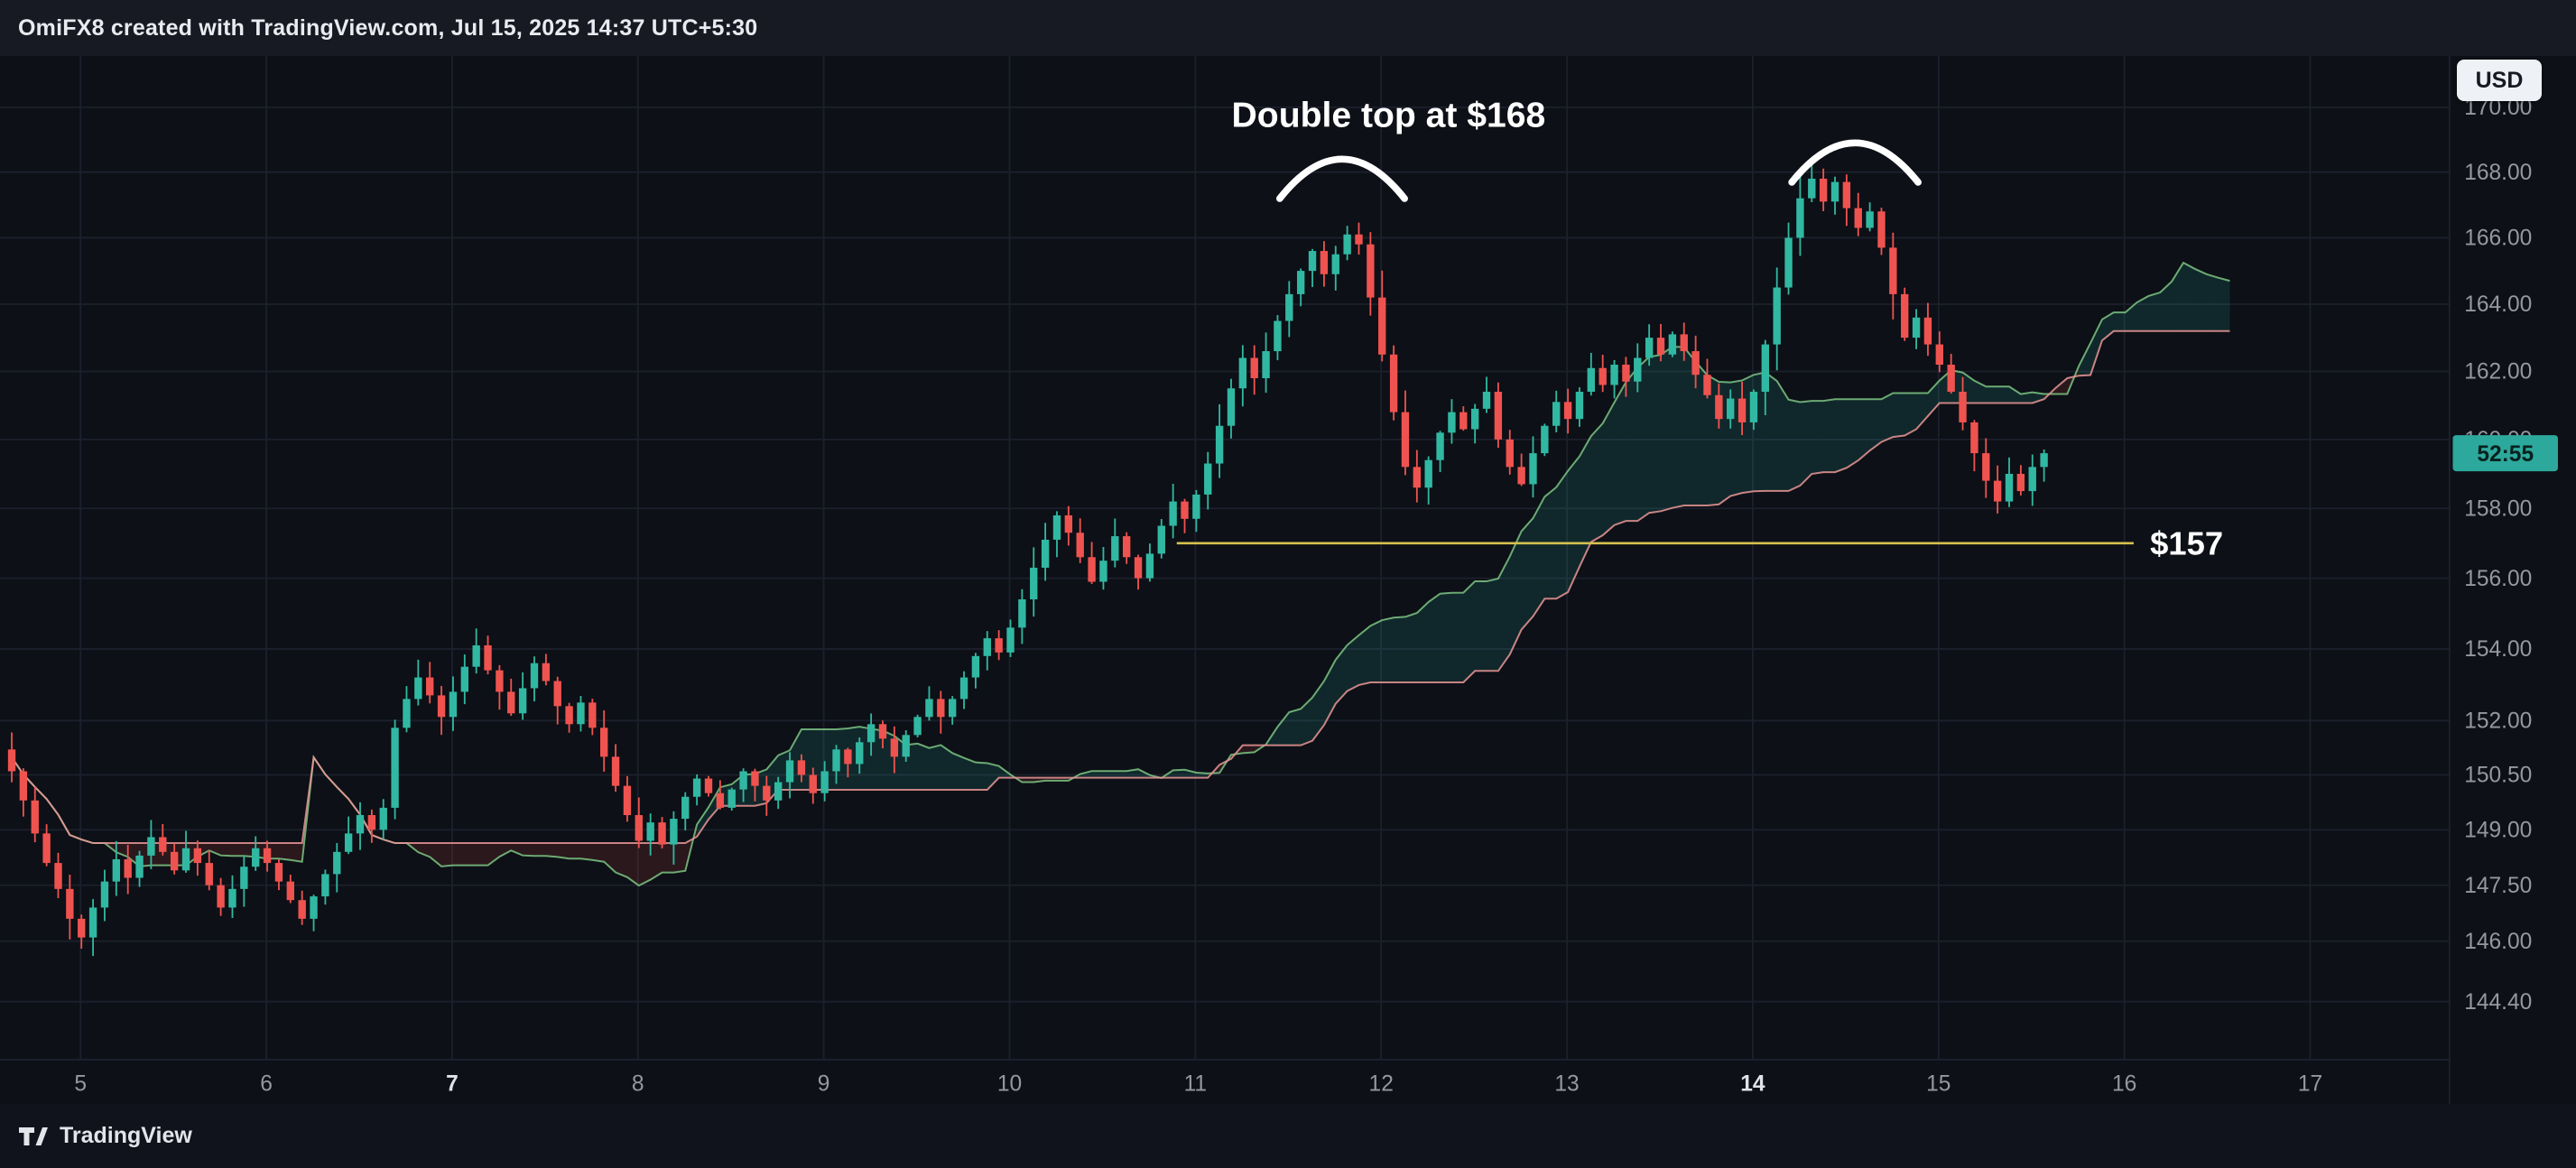 This screenshot has width=2576, height=1168. What do you see at coordinates (2186, 543) in the screenshot?
I see `hline-price-label: $157` at bounding box center [2186, 543].